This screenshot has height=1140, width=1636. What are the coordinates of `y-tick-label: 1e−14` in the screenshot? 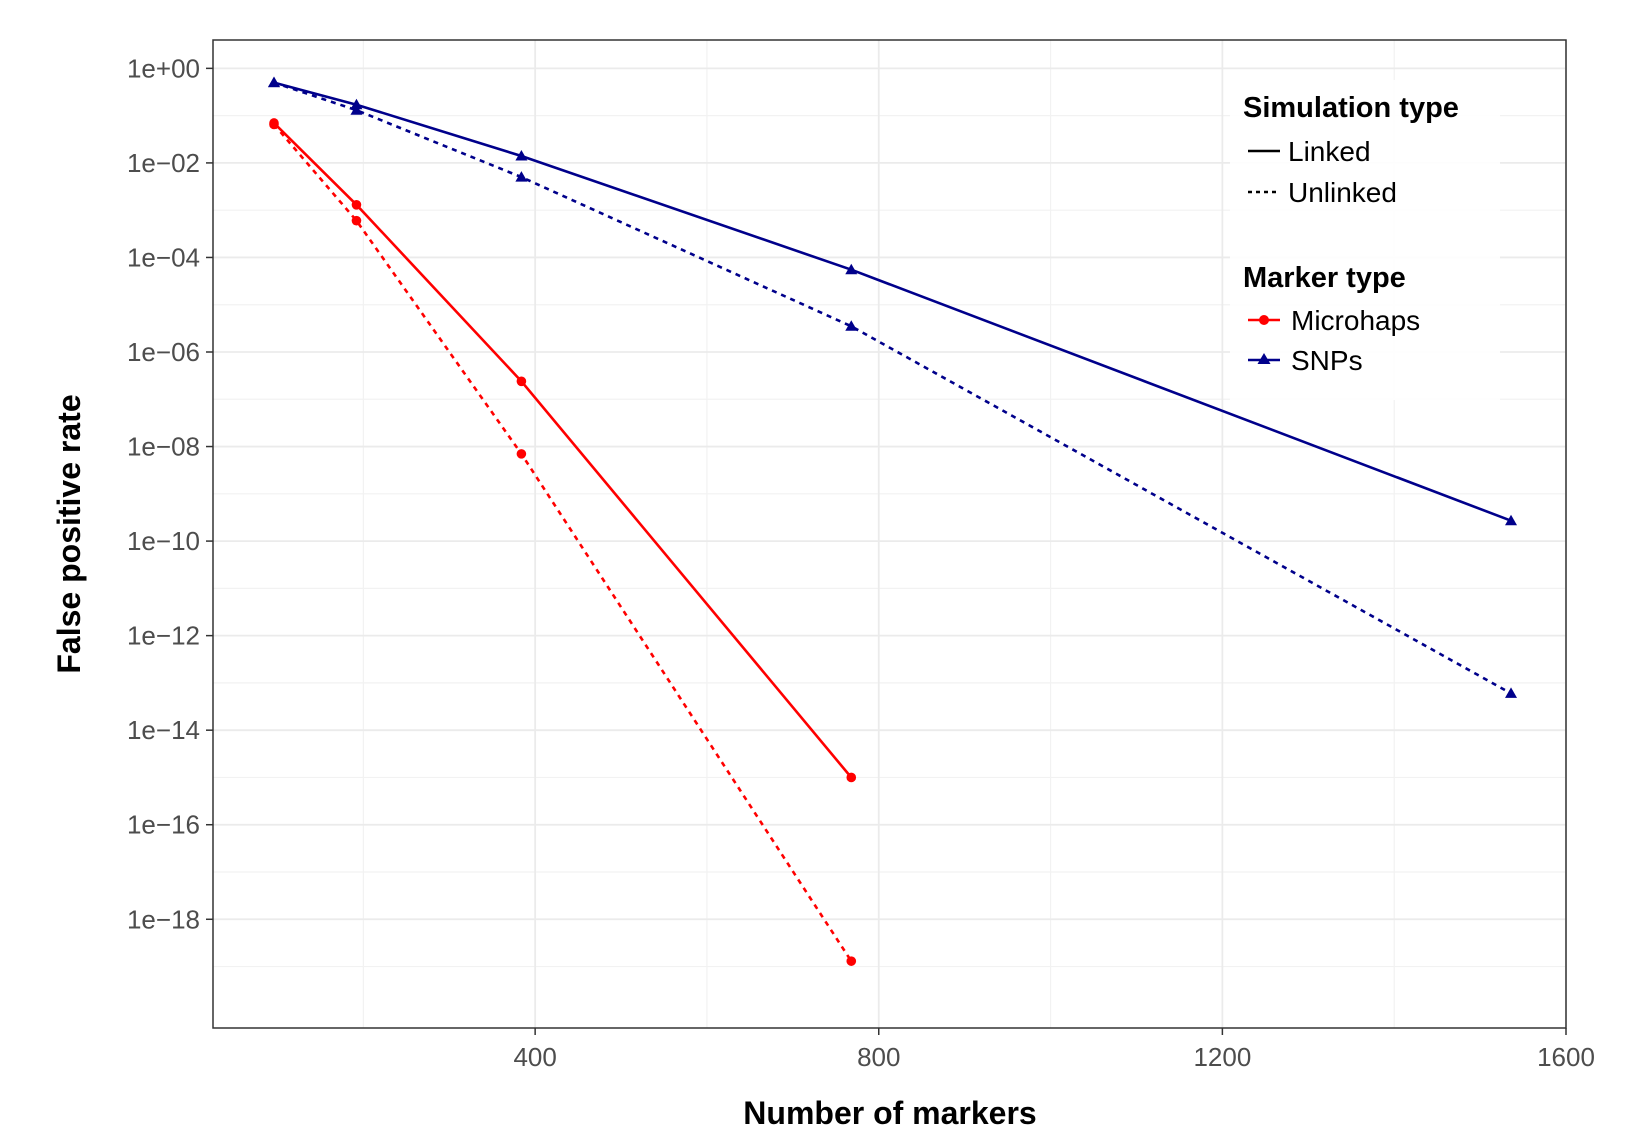 It's located at (163, 730).